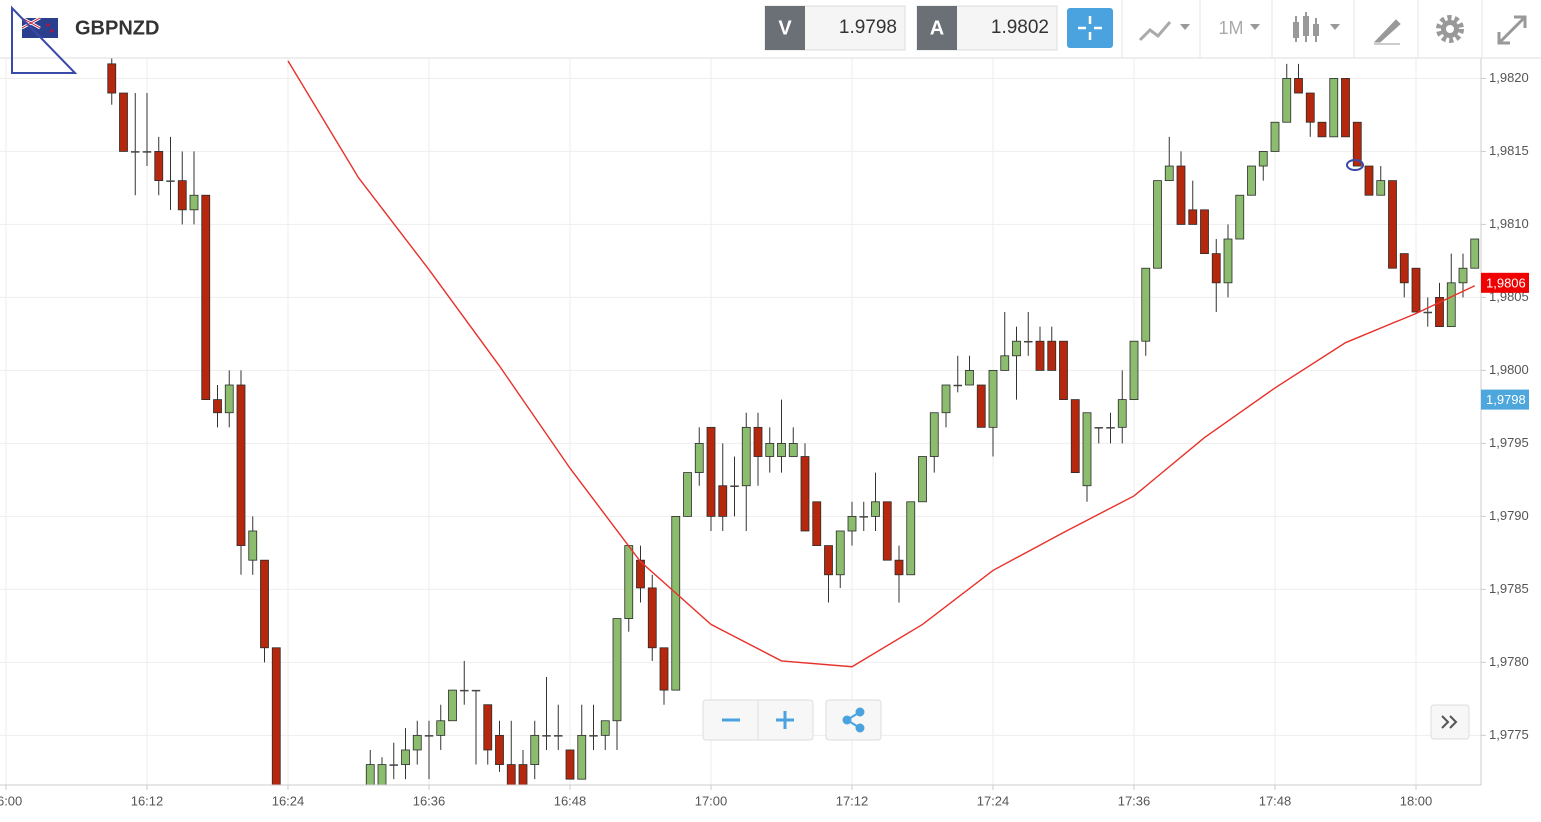 This screenshot has width=1541, height=822. What do you see at coordinates (1509, 150) in the screenshot?
I see `y-tick-label: 1,9815` at bounding box center [1509, 150].